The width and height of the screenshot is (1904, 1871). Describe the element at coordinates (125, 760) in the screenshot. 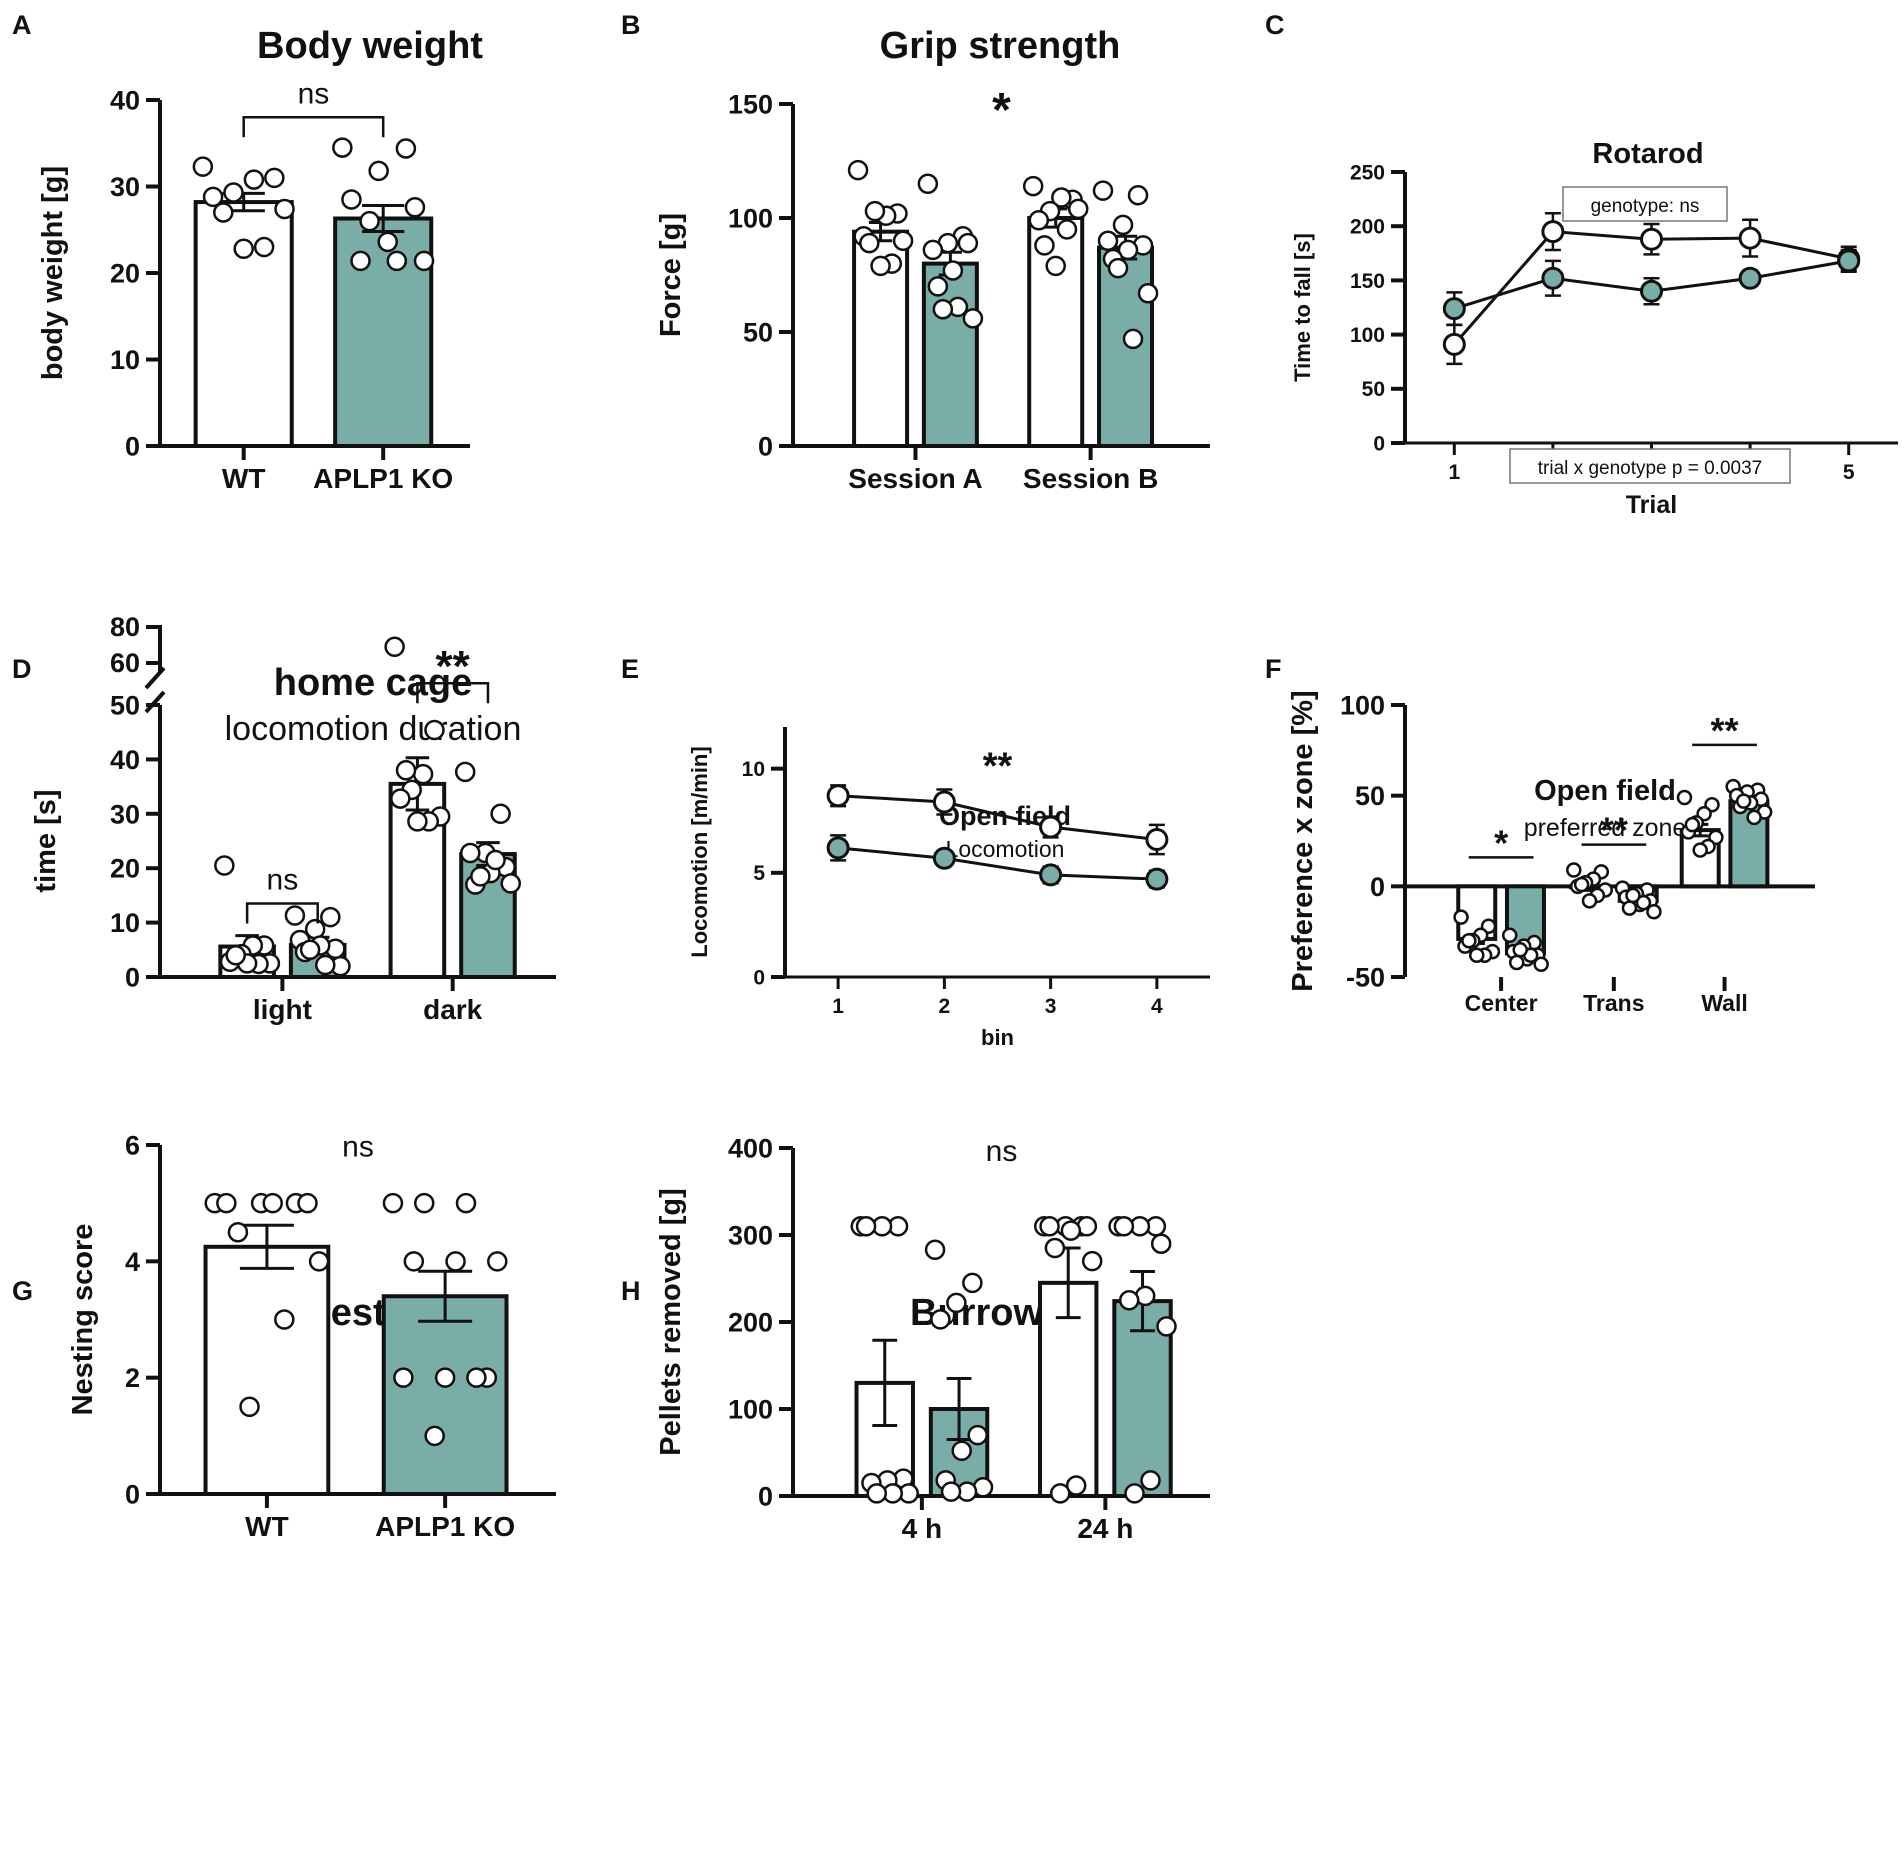

I see `y-tick-label: 40` at that location.